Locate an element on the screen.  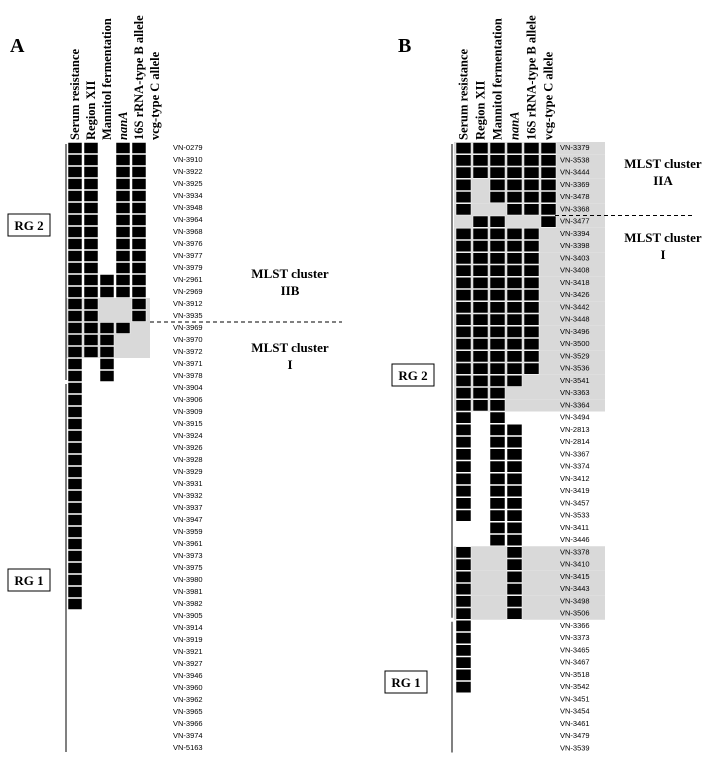
strain-label: VN-3964 is located at coordinates (188, 219).